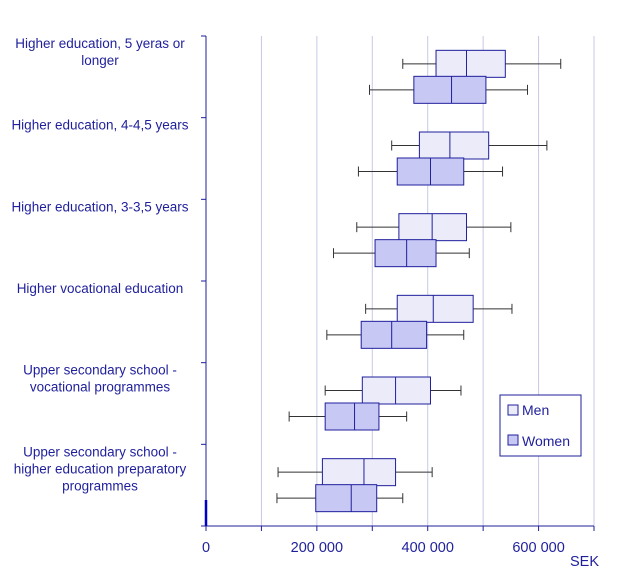 This screenshot has height=582, width=634. What do you see at coordinates (317, 548) in the screenshot?
I see `x-tick-label: 200 000` at bounding box center [317, 548].